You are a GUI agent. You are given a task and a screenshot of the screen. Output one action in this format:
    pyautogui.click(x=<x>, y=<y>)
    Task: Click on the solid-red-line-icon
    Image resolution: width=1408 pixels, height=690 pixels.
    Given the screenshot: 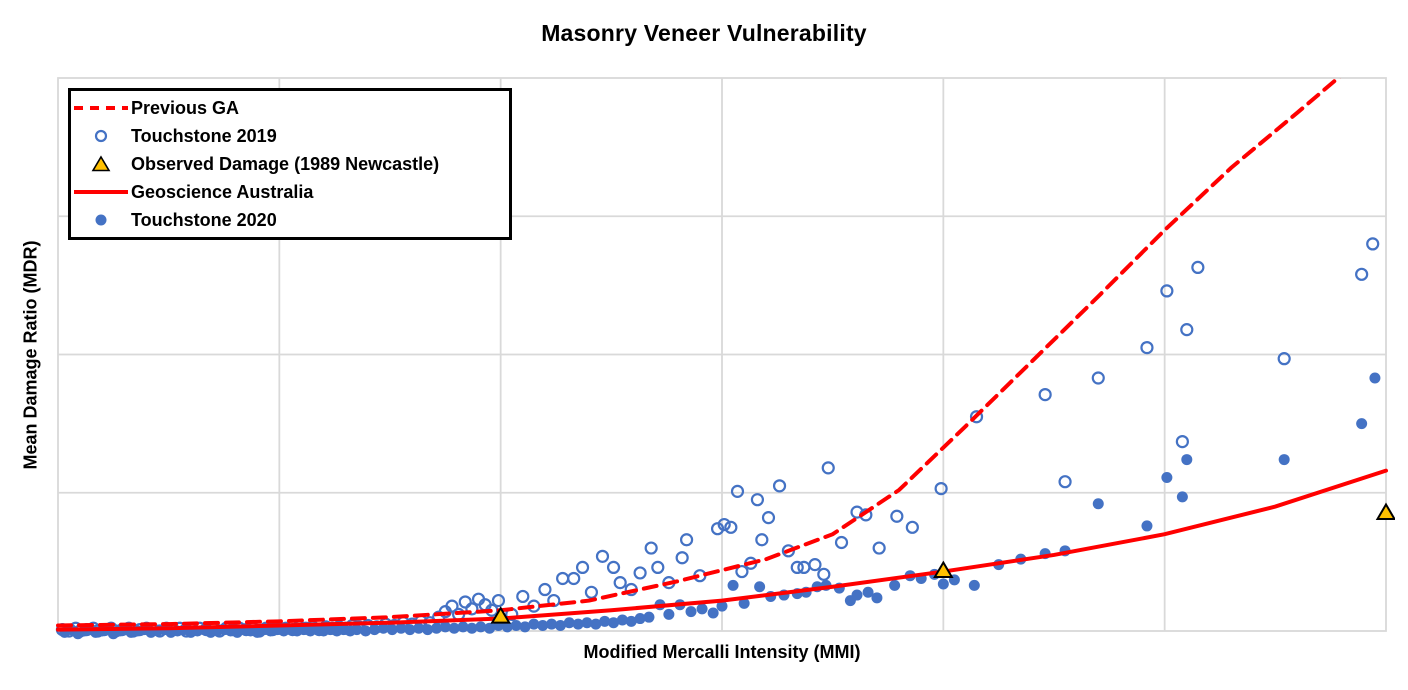 What is the action you would take?
    pyautogui.click(x=101, y=192)
    